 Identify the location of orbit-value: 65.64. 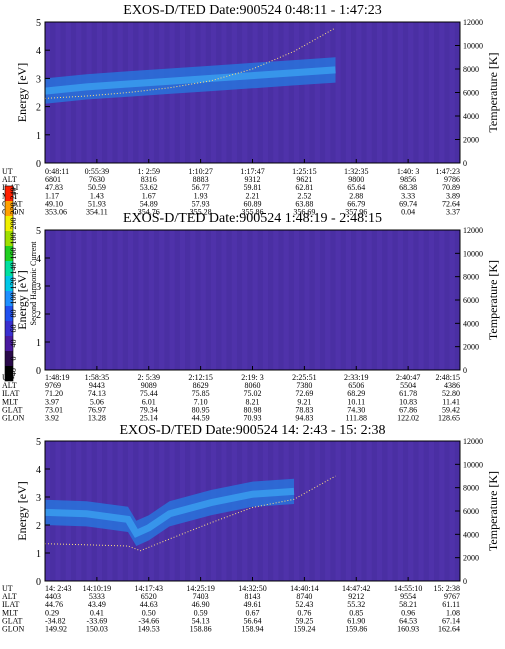
(356, 187).